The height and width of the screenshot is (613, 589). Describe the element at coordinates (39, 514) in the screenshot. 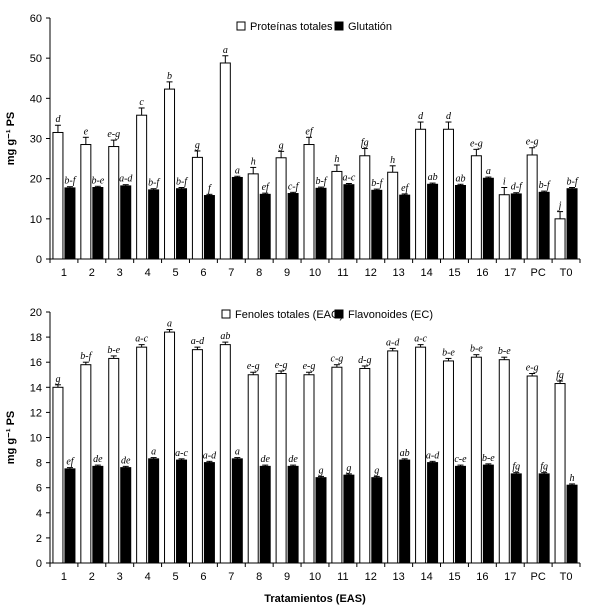

I see `y-tick-label: 4` at that location.